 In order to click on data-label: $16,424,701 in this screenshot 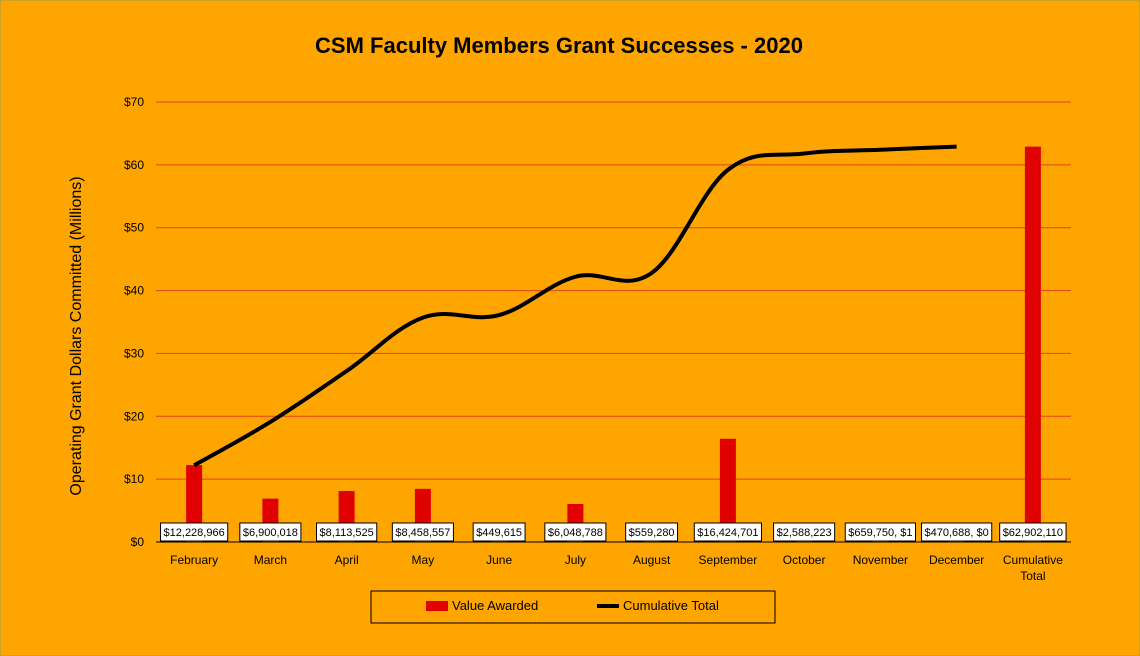, I will do `click(727, 532)`.